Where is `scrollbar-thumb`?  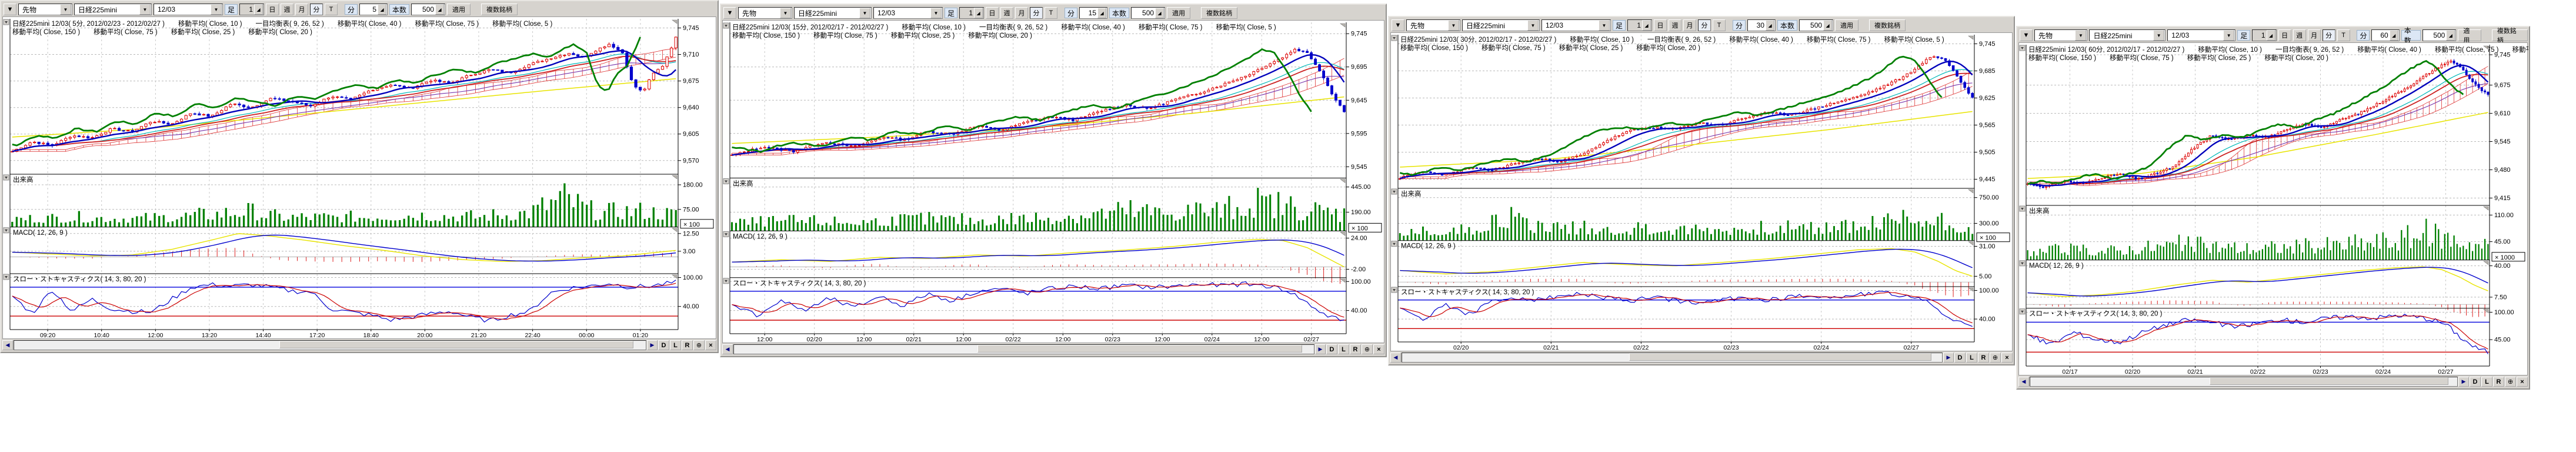
scrollbar-thumb is located at coordinates (2329, 381).